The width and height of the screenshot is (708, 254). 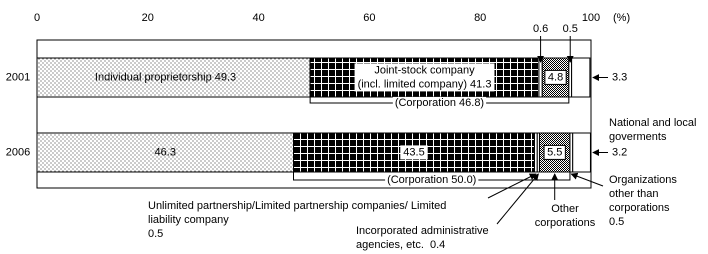 What do you see at coordinates (165, 152) in the screenshot?
I see `bar-label: 46.3` at bounding box center [165, 152].